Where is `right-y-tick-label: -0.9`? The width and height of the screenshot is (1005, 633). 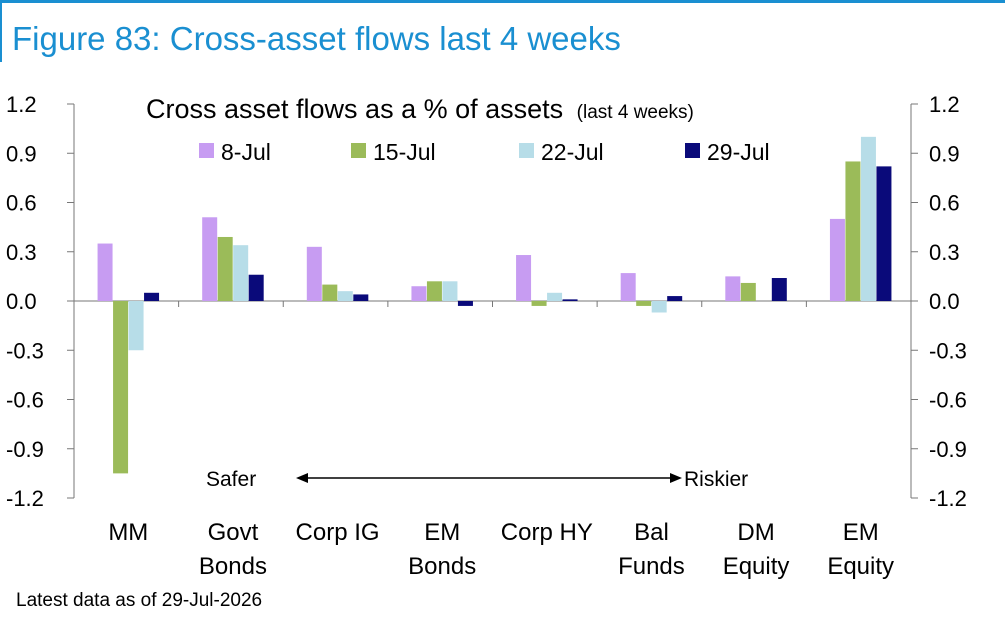
right-y-tick-label: -0.9 is located at coordinates (948, 449).